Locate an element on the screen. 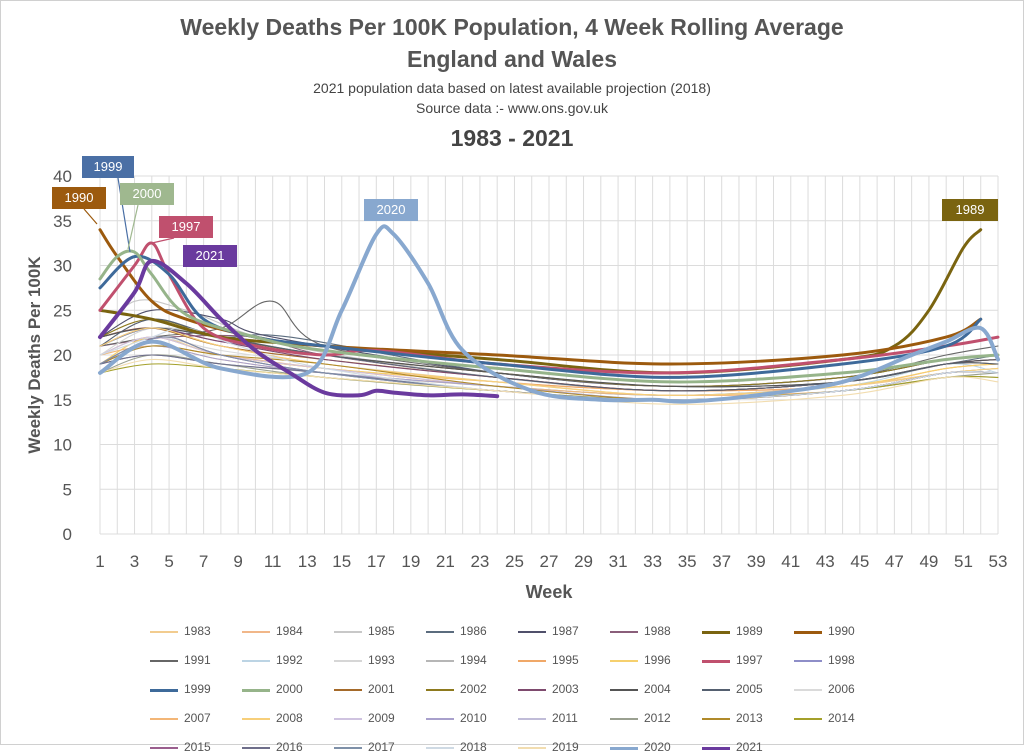 The height and width of the screenshot is (756, 1024). legend-item-2012: 2012 is located at coordinates (656, 719).